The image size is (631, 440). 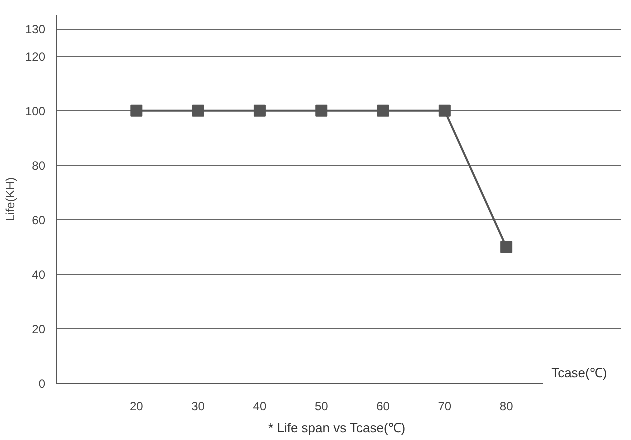 I want to click on x-tick-label: 80, so click(x=507, y=407).